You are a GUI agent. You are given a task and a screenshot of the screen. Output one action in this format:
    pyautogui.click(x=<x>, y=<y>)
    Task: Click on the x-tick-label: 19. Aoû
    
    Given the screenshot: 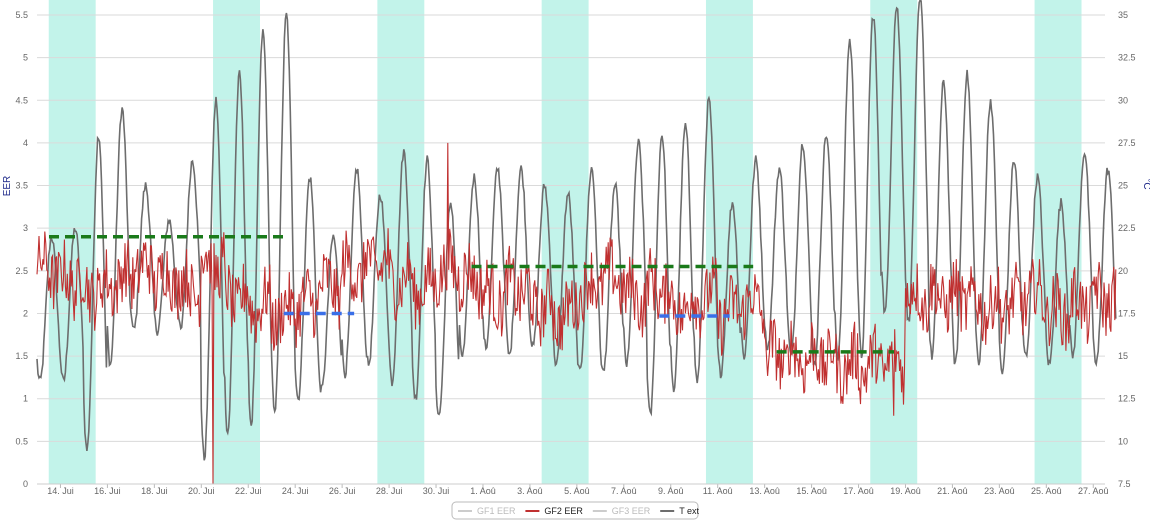 What is the action you would take?
    pyautogui.click(x=905, y=491)
    